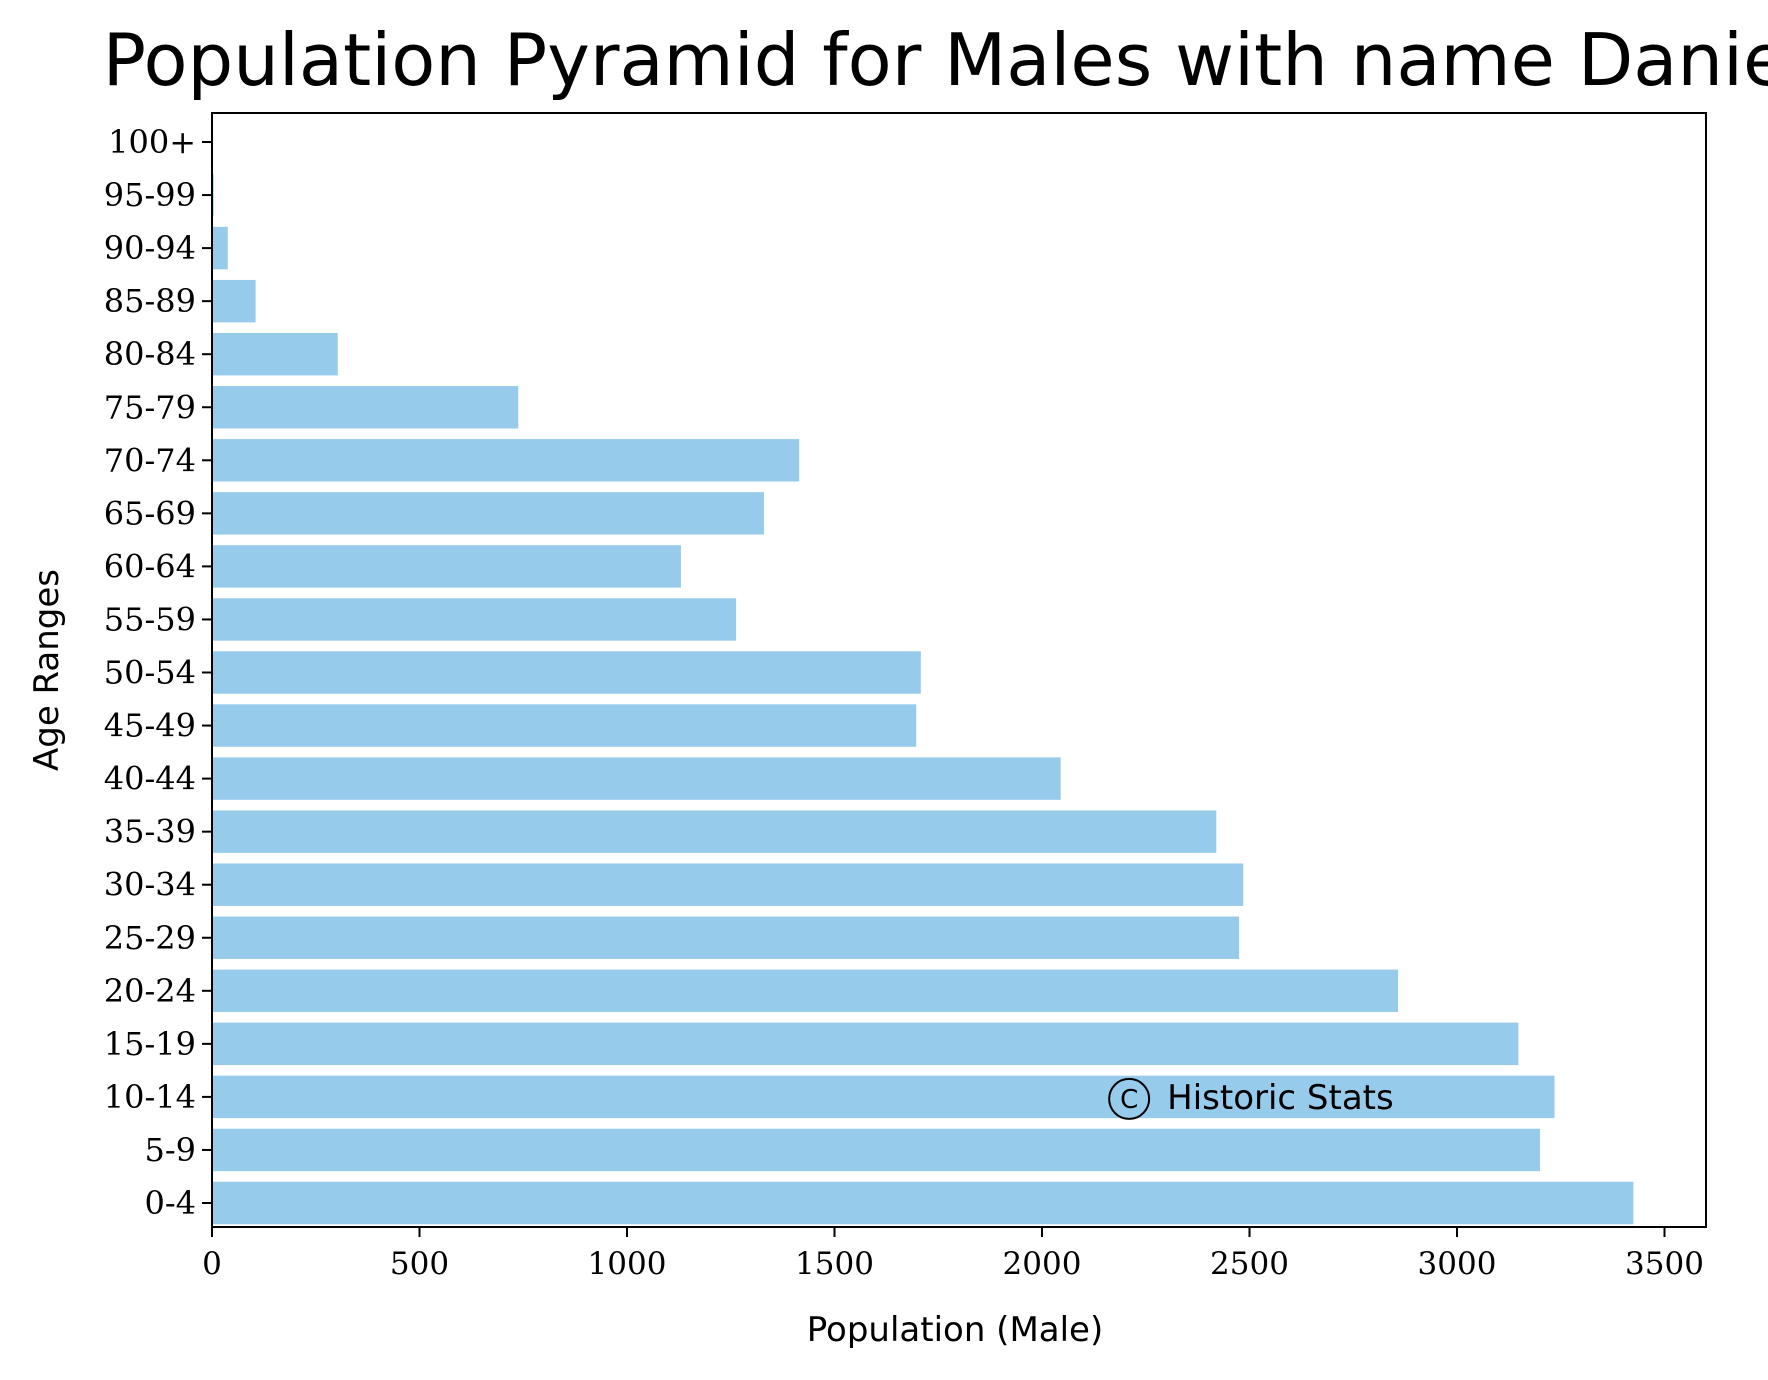 This screenshot has height=1380, width=1768. Describe the element at coordinates (1042, 1264) in the screenshot. I see `x-tick-label-2000: 2000` at that location.